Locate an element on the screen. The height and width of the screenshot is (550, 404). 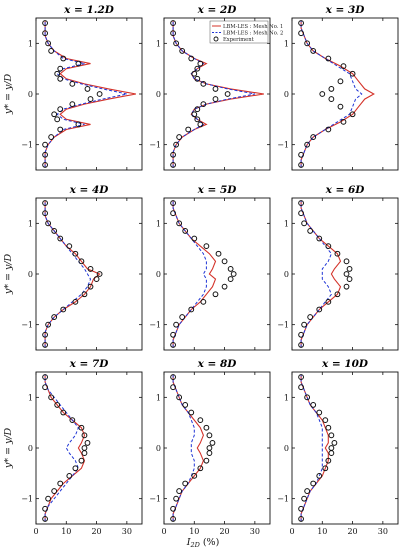
legend-label: LBM-LES : Mesh No. 2 is located at coordinates (253, 33).